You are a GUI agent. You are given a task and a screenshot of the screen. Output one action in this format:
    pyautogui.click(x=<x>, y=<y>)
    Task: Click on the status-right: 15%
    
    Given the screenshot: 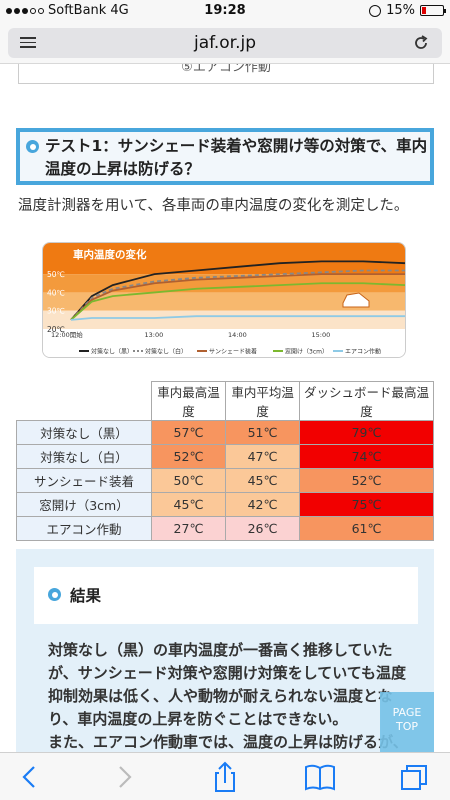 What is the action you would take?
    pyautogui.click(x=407, y=10)
    